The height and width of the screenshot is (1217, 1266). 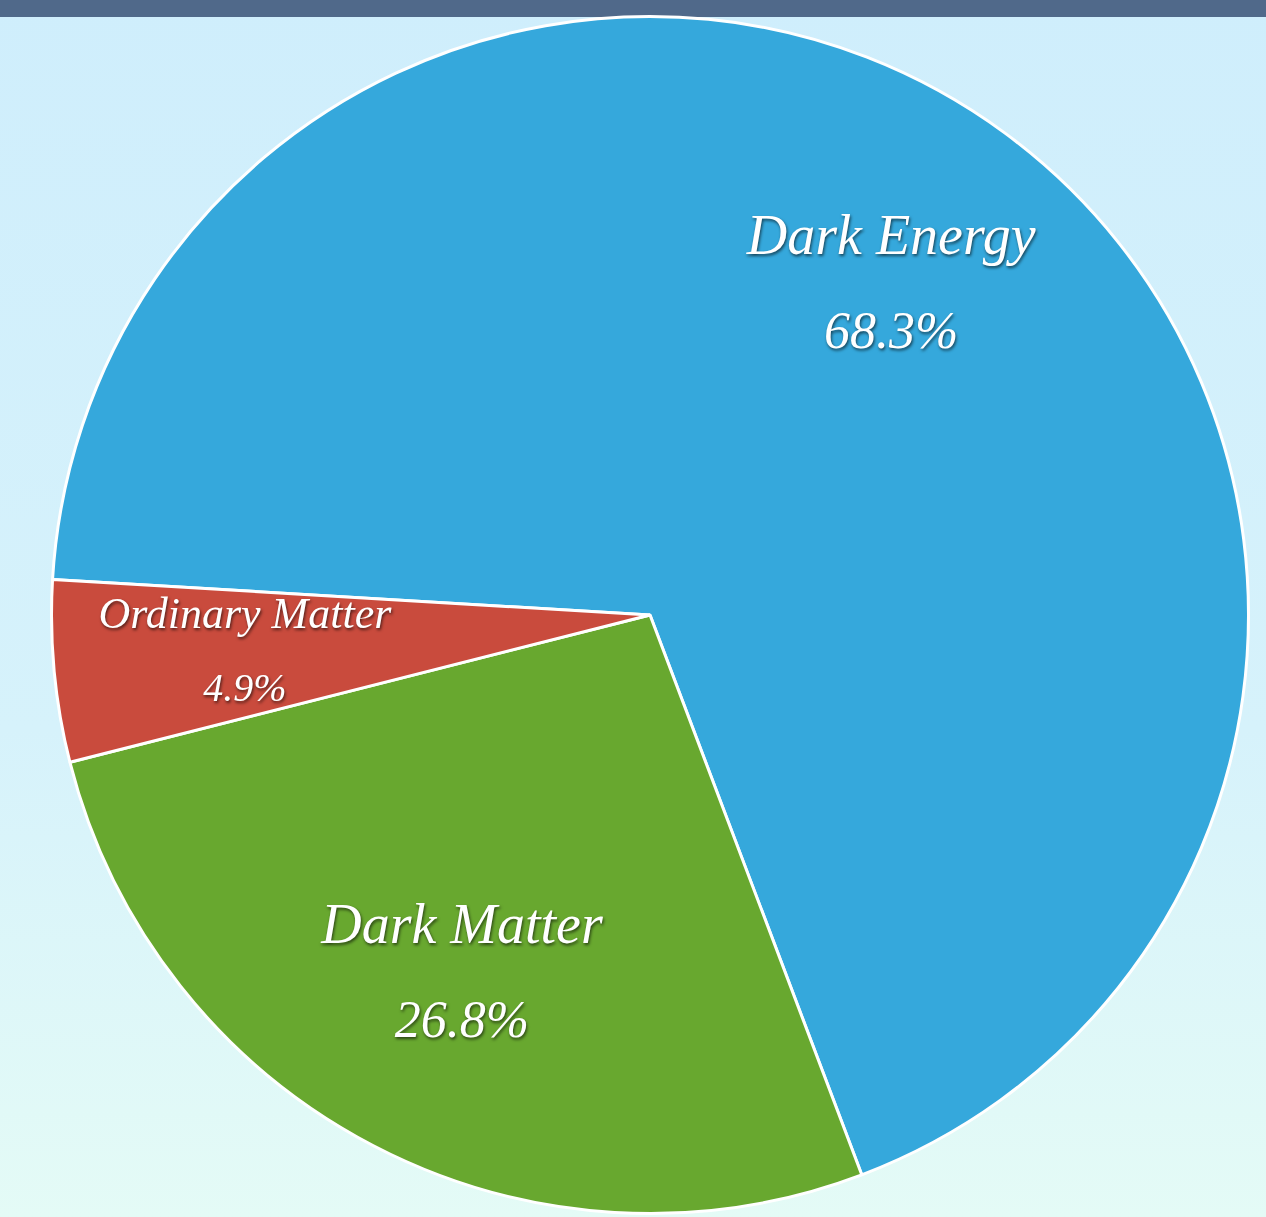 What do you see at coordinates (891, 331) in the screenshot?
I see `data-label: 68.3%` at bounding box center [891, 331].